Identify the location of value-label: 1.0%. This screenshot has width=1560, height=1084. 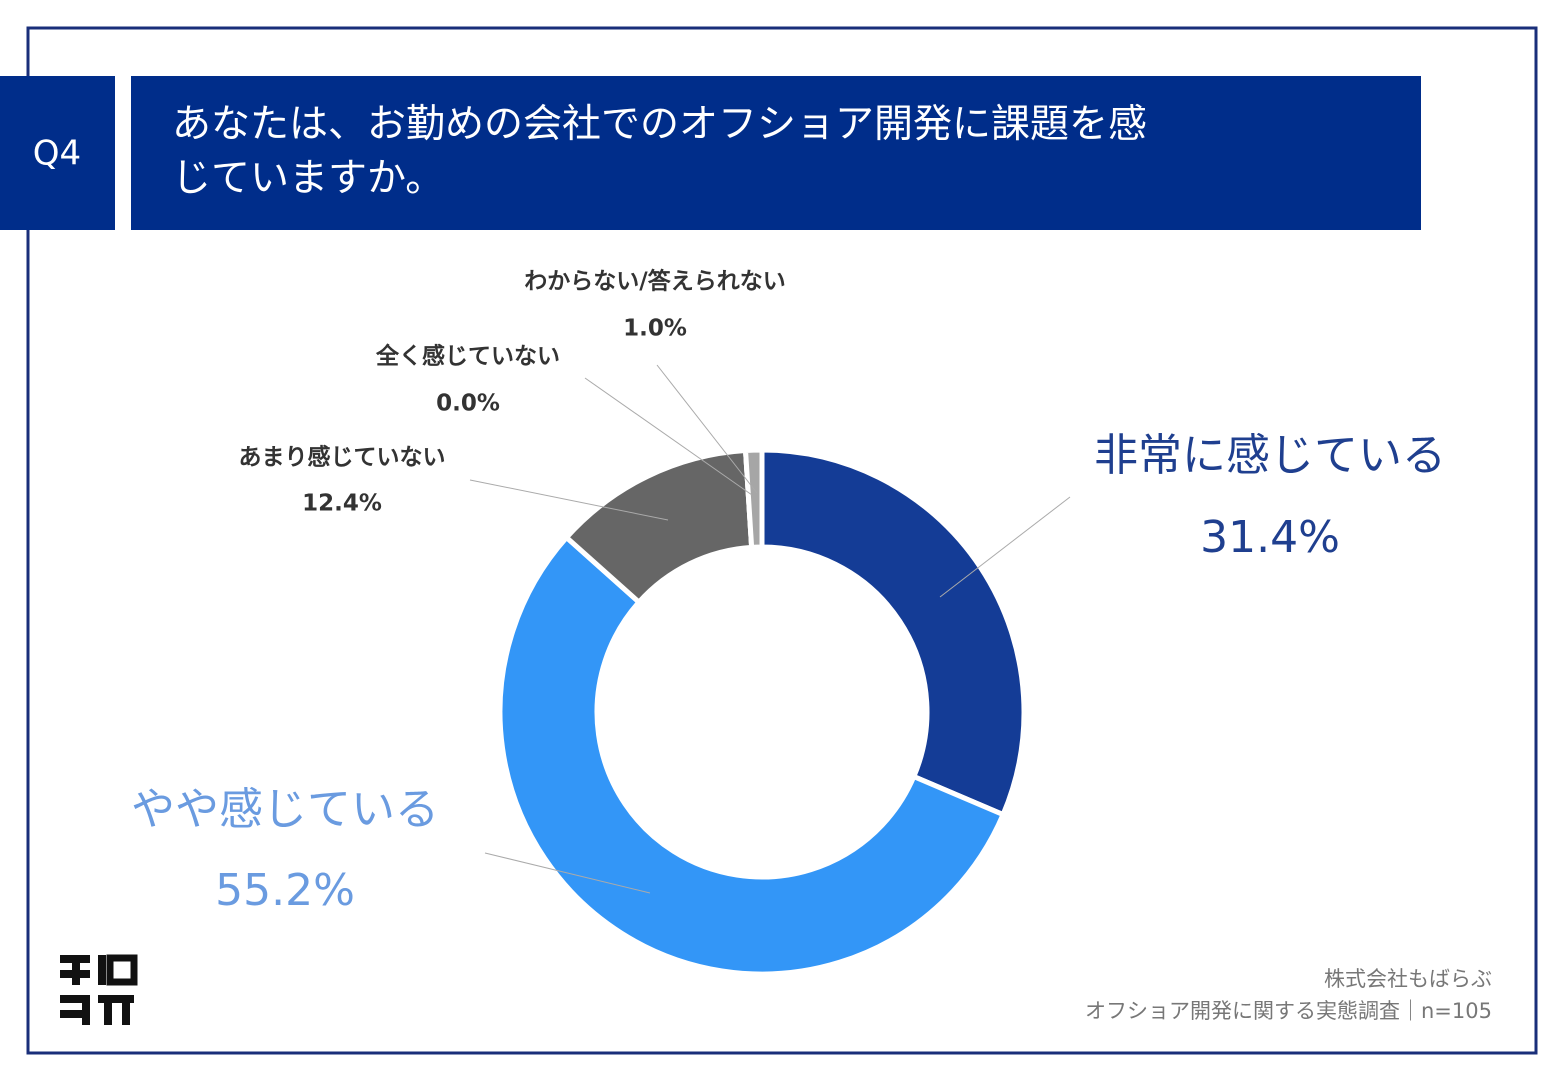
(655, 329).